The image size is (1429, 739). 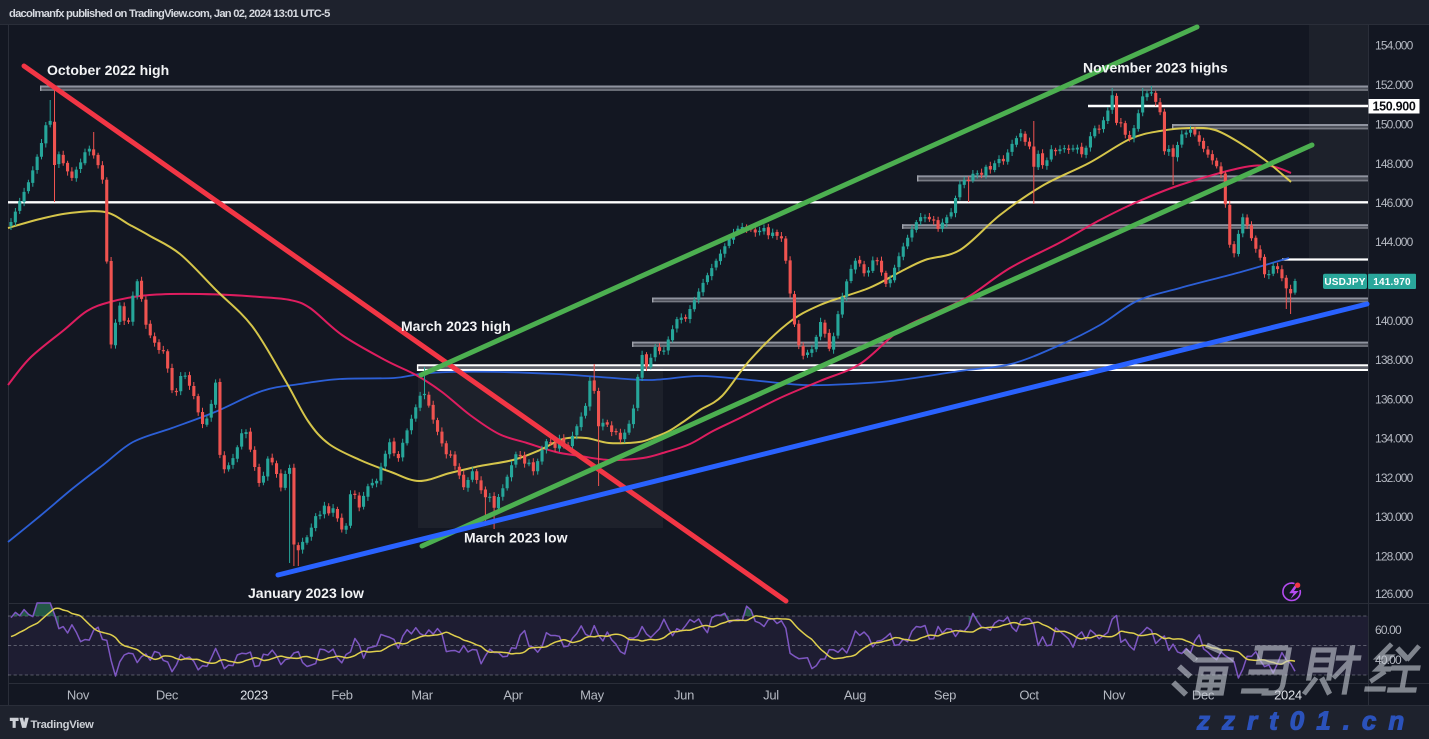 What do you see at coordinates (1394, 478) in the screenshot?
I see `svg-text: 132.000` at bounding box center [1394, 478].